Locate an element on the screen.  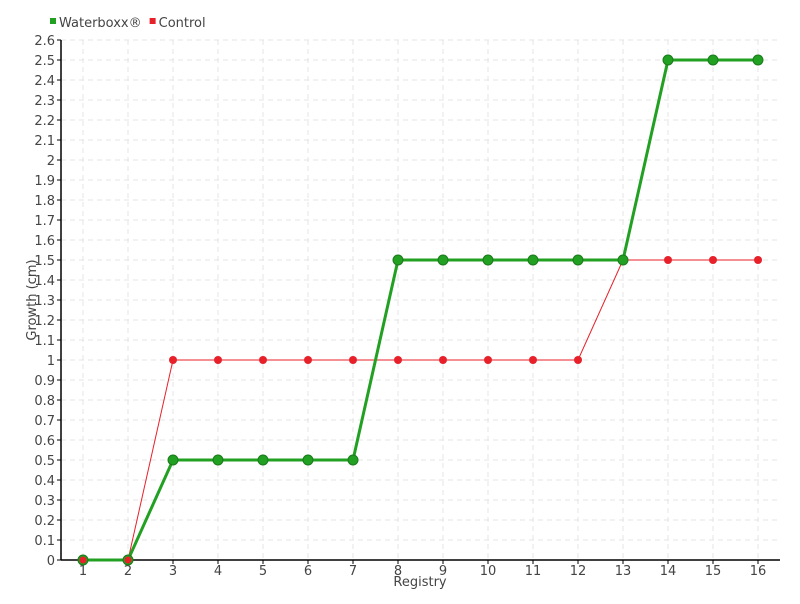
y-tick-label: 2.5 is located at coordinates (44, 61).